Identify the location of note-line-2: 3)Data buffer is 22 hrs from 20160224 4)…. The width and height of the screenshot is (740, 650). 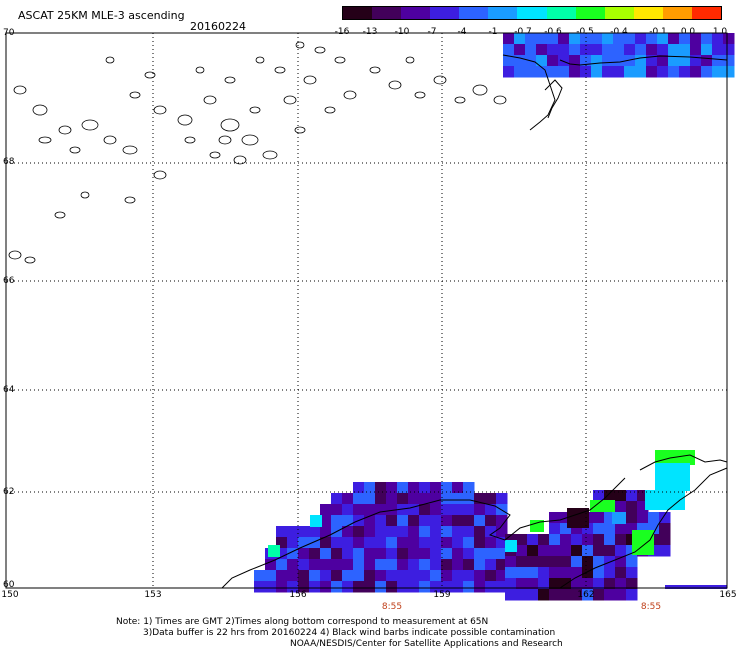
(349, 633).